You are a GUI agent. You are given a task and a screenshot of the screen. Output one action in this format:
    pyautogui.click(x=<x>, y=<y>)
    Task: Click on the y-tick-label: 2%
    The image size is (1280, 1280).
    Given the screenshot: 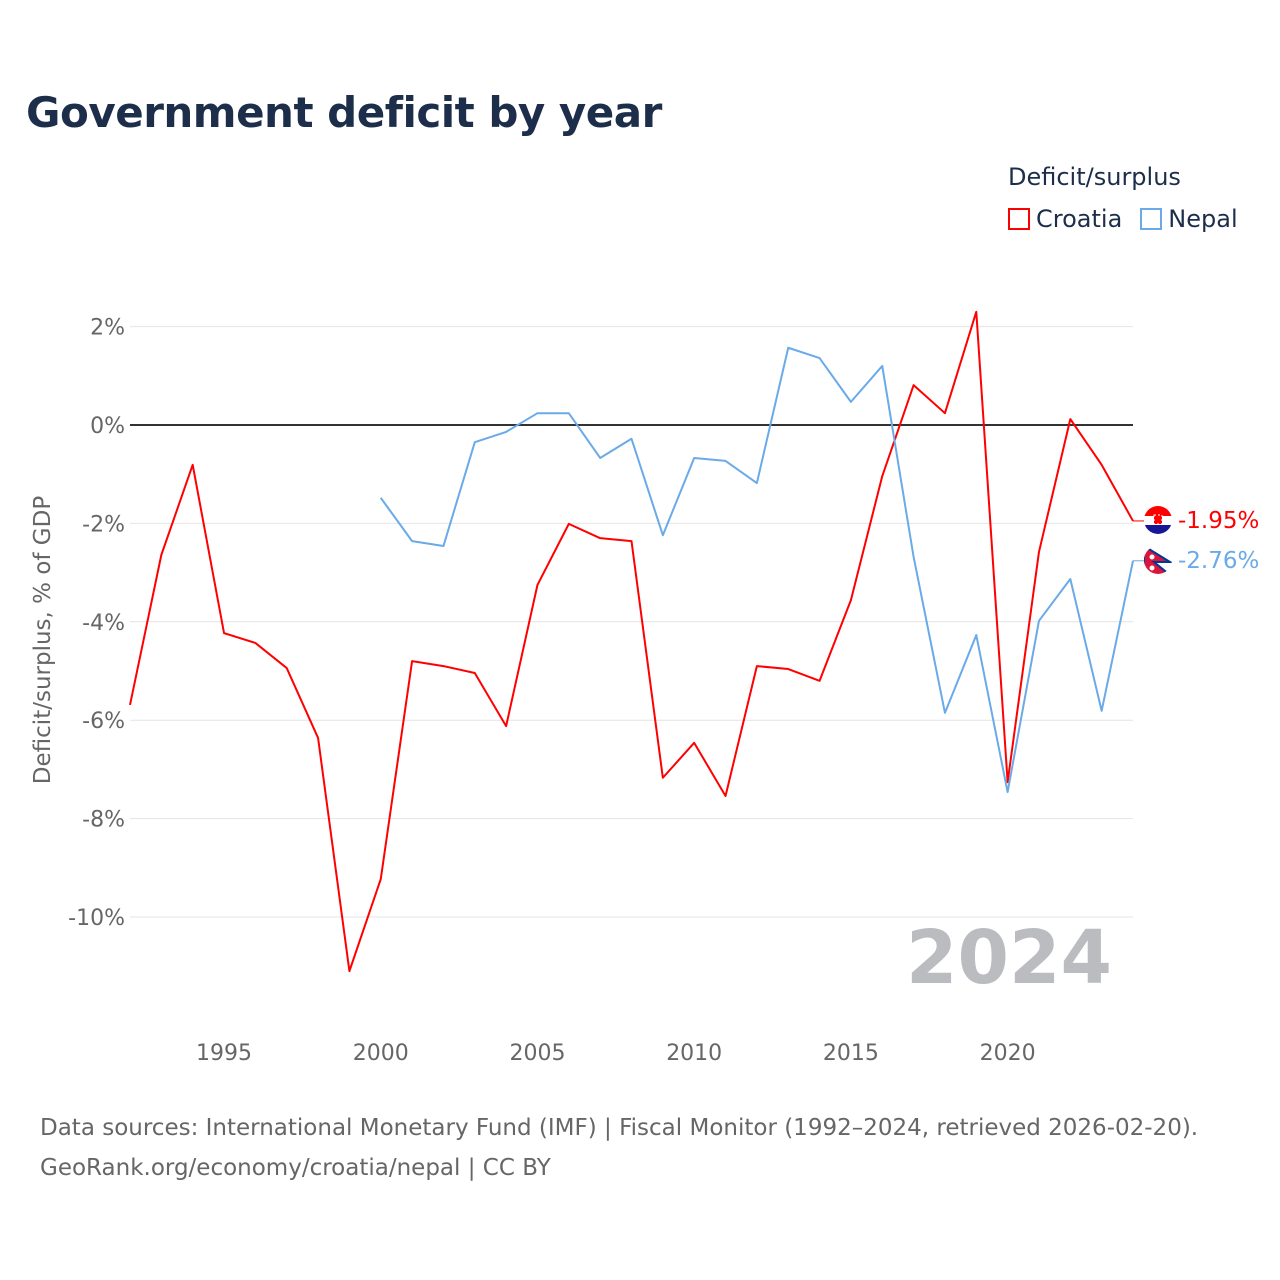 What is the action you would take?
    pyautogui.click(x=107, y=328)
    